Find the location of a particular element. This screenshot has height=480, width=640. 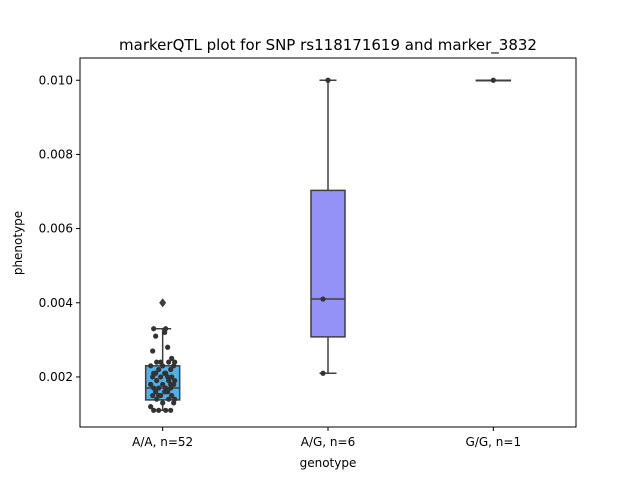

x-tick-label: G/G, n=1 is located at coordinates (494, 442).